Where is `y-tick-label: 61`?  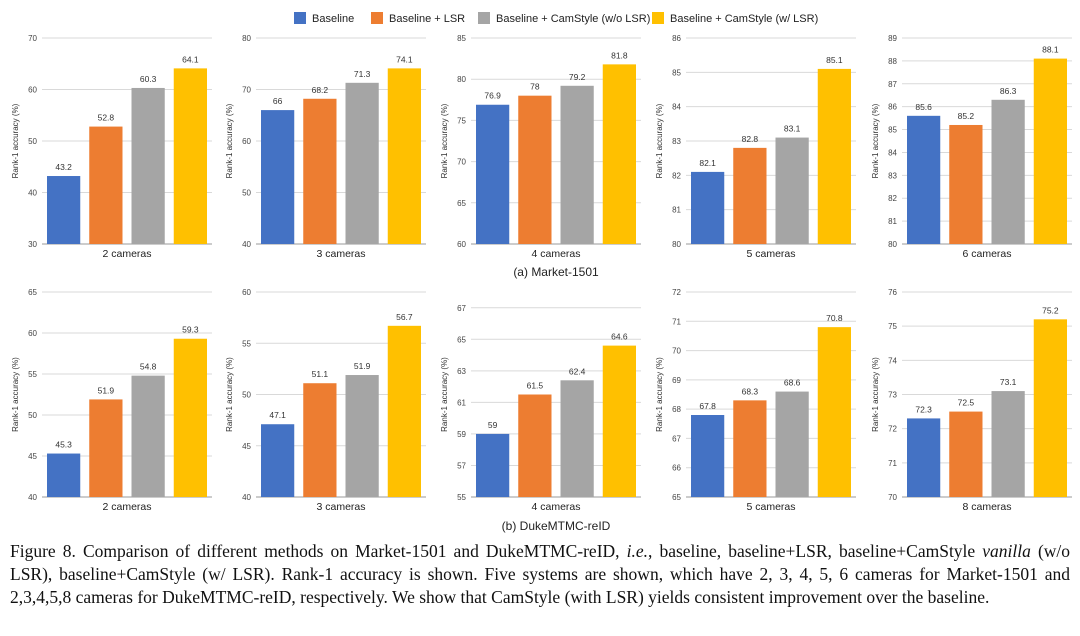 y-tick-label: 61 is located at coordinates (461, 402).